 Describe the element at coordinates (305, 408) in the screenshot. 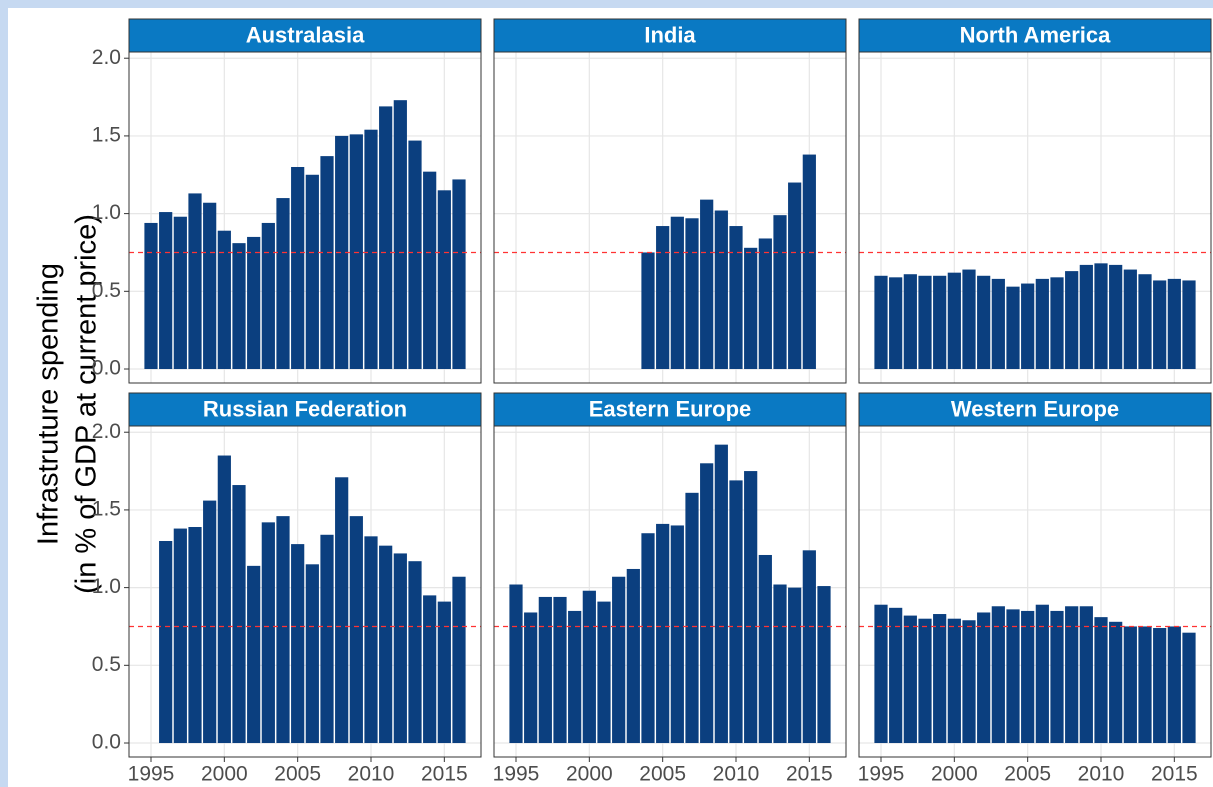

I see `facet-title: Russian Federation` at that location.